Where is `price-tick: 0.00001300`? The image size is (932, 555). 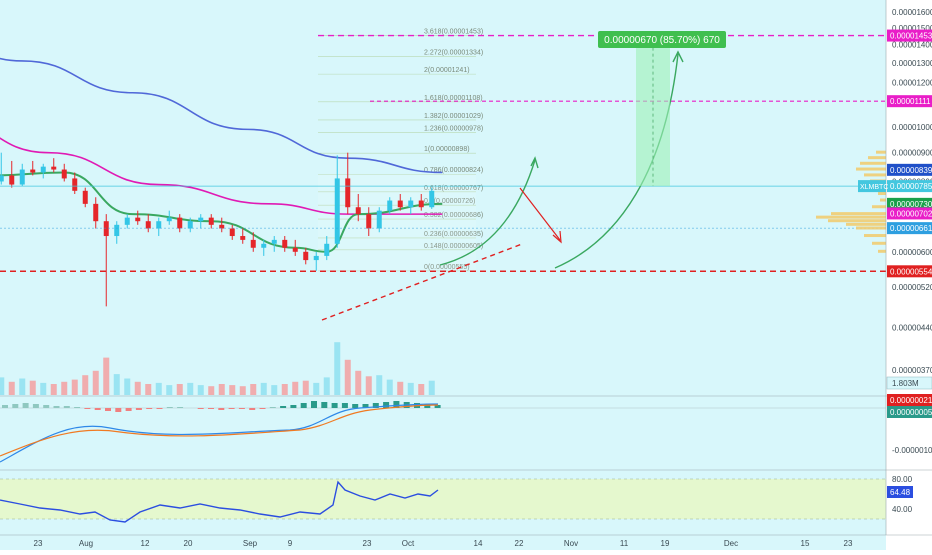
price-tick: 0.00001300 is located at coordinates (912, 63).